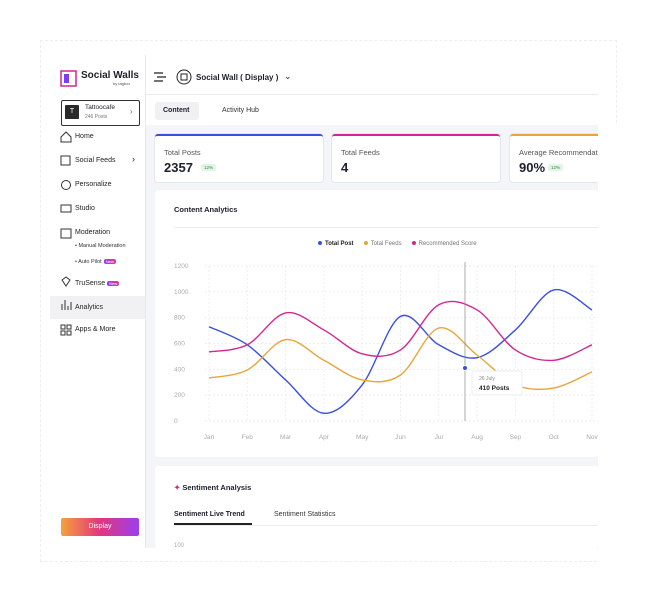 The width and height of the screenshot is (656, 600). What do you see at coordinates (592, 437) in the screenshot?
I see `x-tick-label: Nov` at bounding box center [592, 437].